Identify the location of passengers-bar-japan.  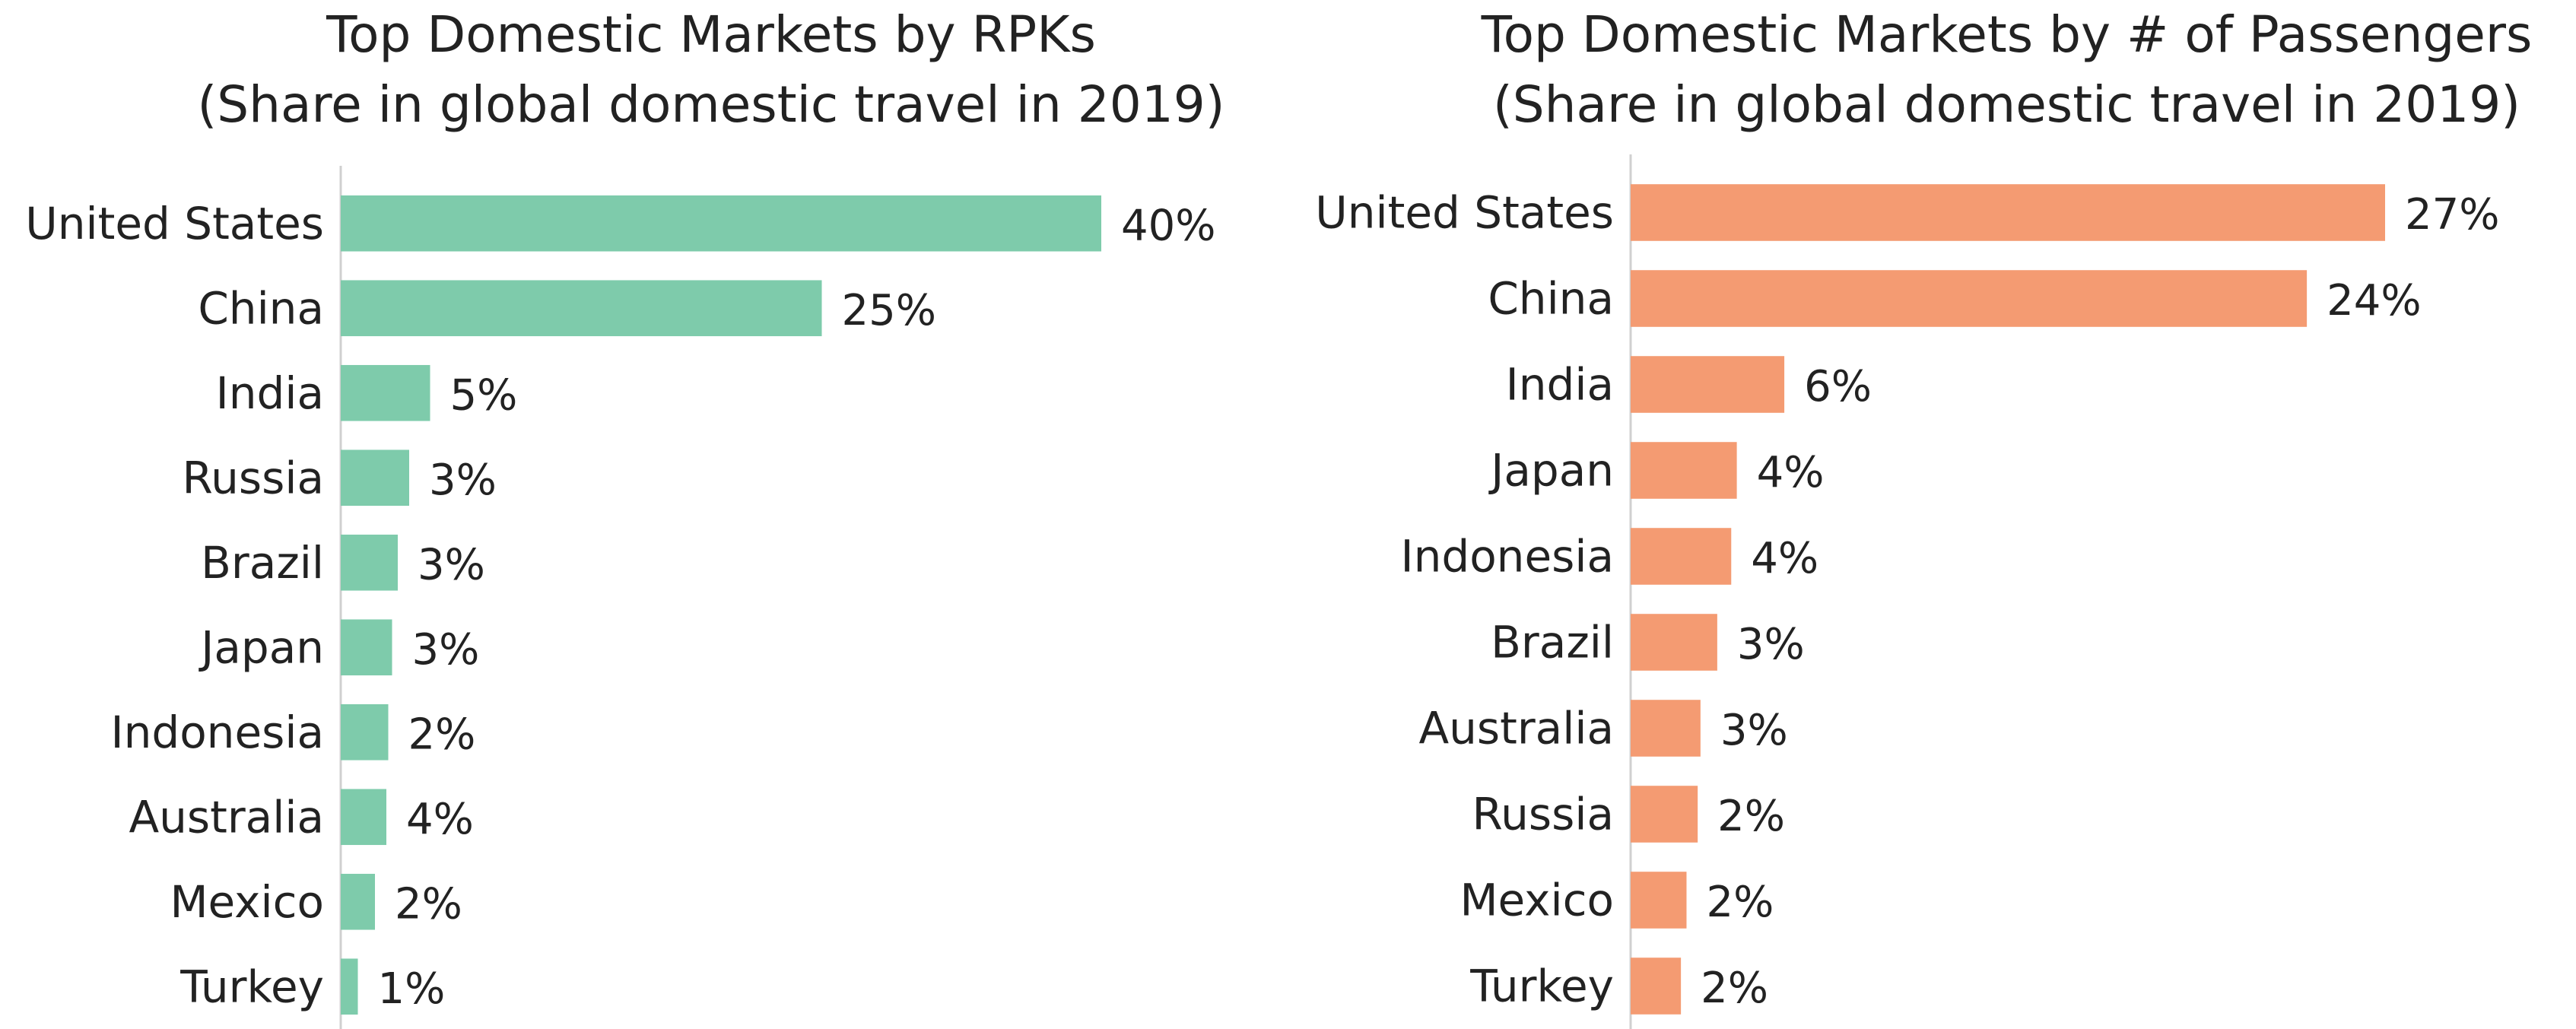
(1684, 470).